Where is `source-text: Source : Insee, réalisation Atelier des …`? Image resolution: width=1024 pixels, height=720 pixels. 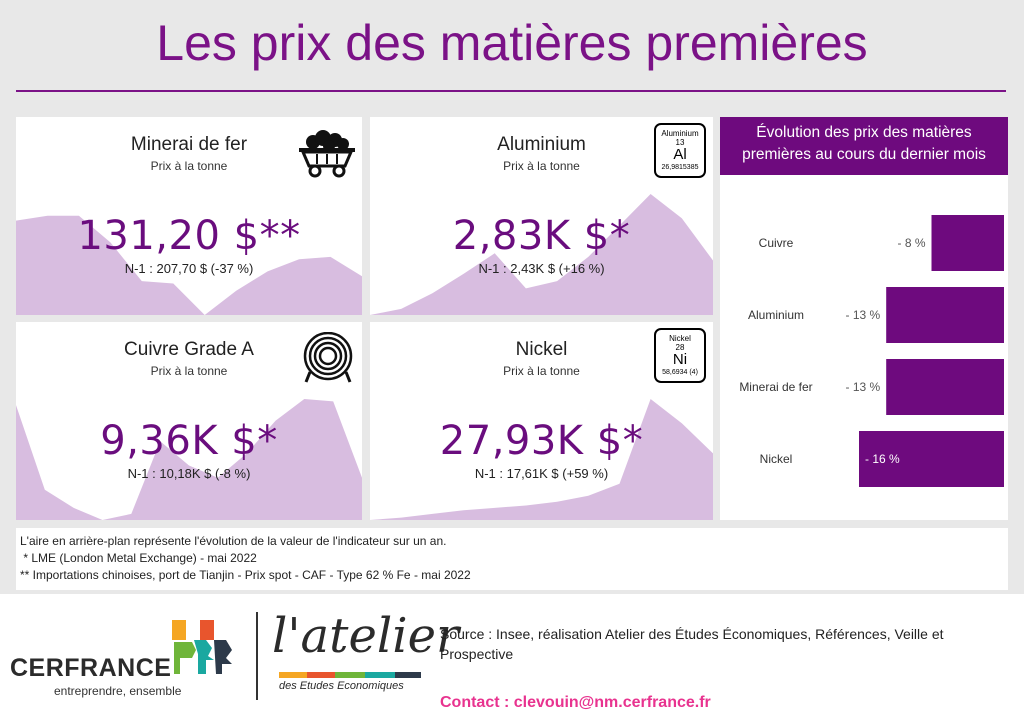
source-text: Source : Insee, réalisation Atelier des … is located at coordinates (692, 644).